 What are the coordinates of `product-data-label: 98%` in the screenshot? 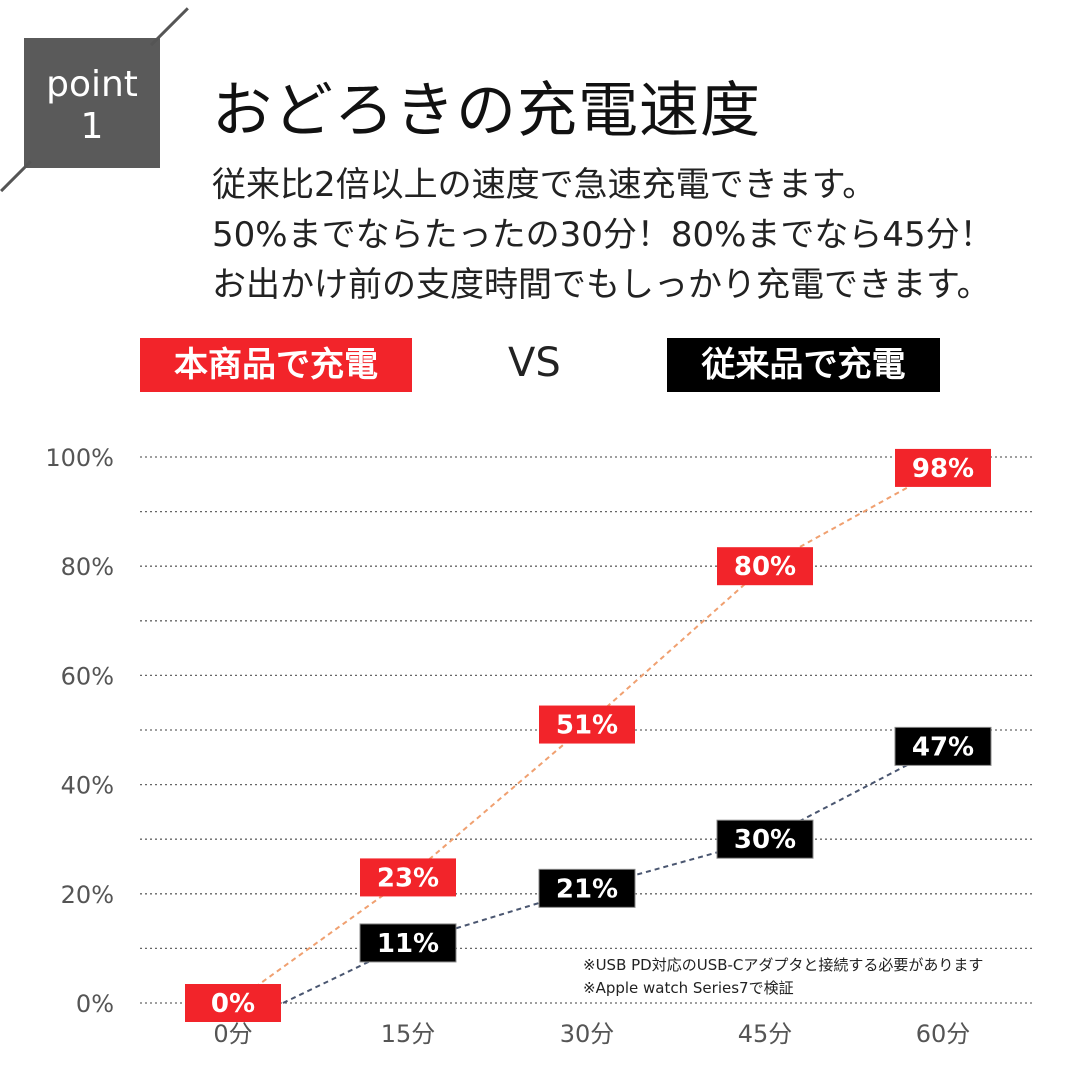 It's located at (943, 469).